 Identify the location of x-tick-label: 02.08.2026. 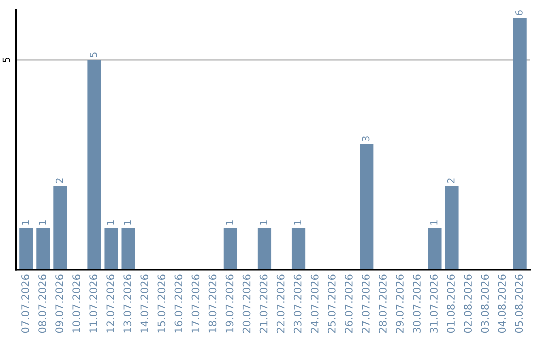
(468, 304).